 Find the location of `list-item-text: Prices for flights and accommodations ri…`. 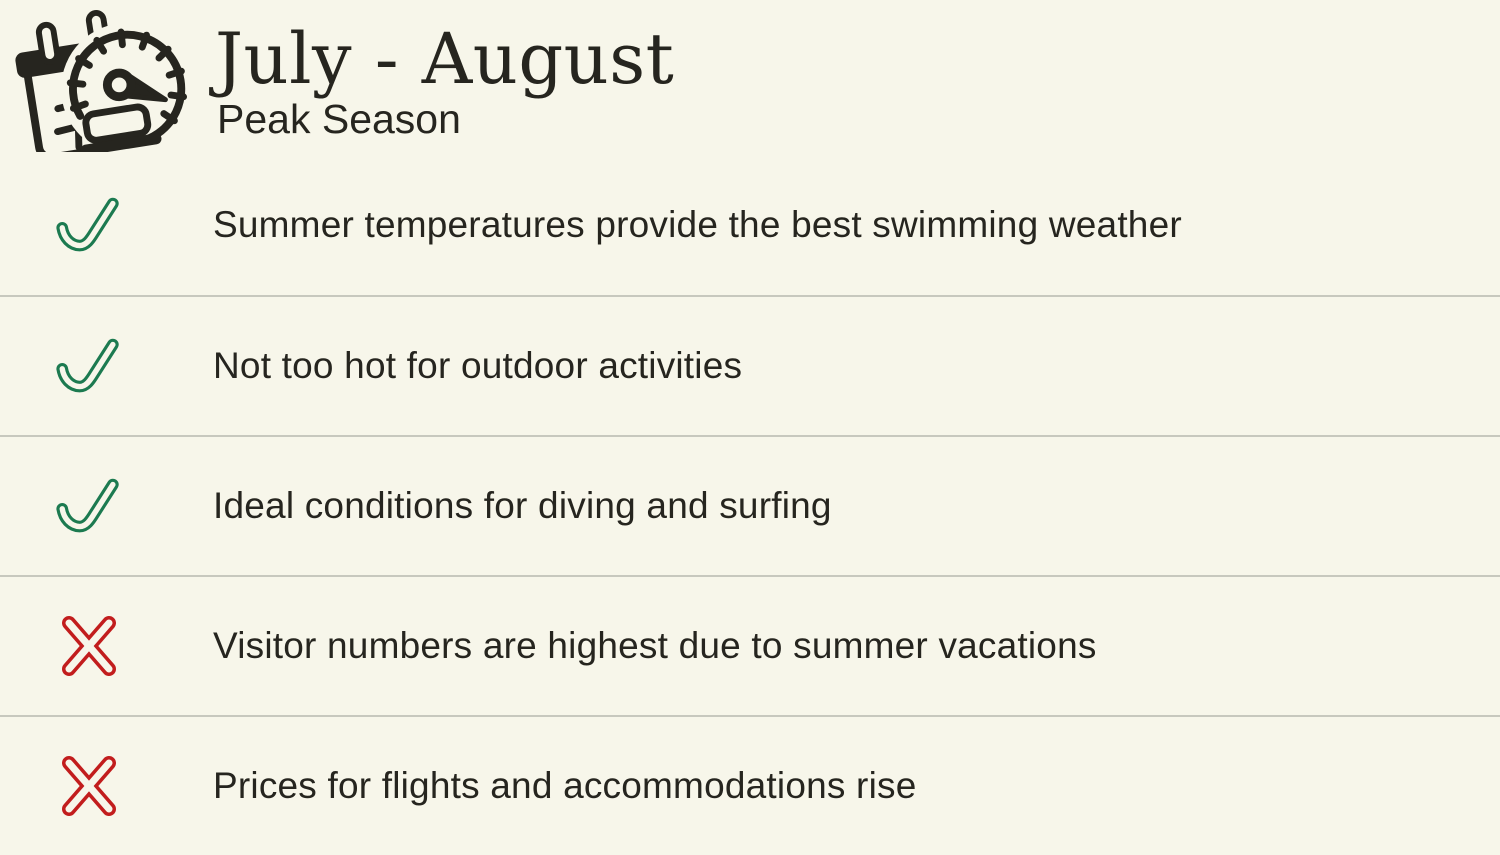

list-item-text: Prices for flights and accommodations ri… is located at coordinates (565, 785).